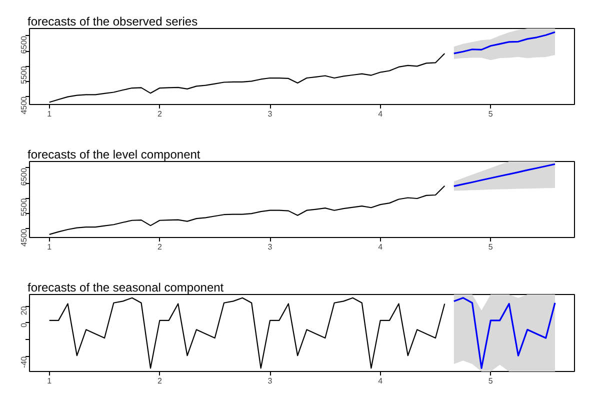 The image size is (600, 400). I want to click on y-tick-label: 0, so click(24, 325).